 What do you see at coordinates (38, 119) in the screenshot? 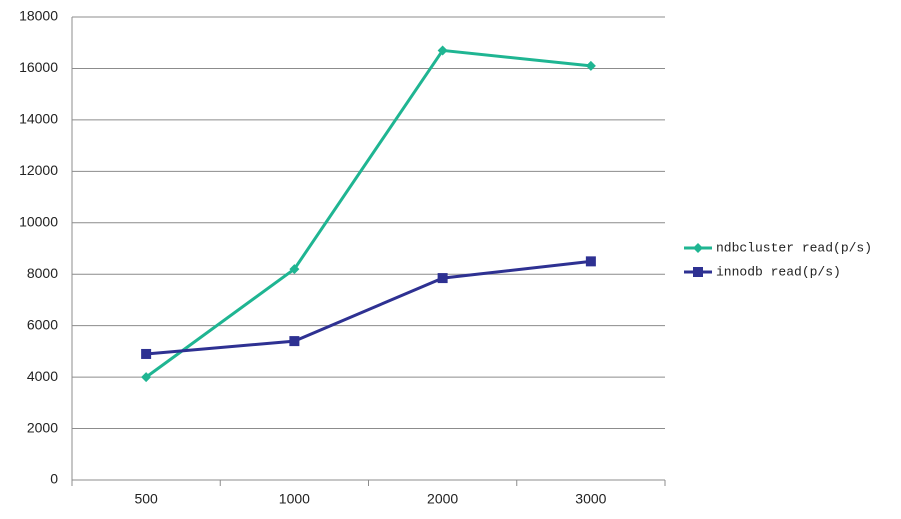
I see `y-tick-label: 14000` at bounding box center [38, 119].